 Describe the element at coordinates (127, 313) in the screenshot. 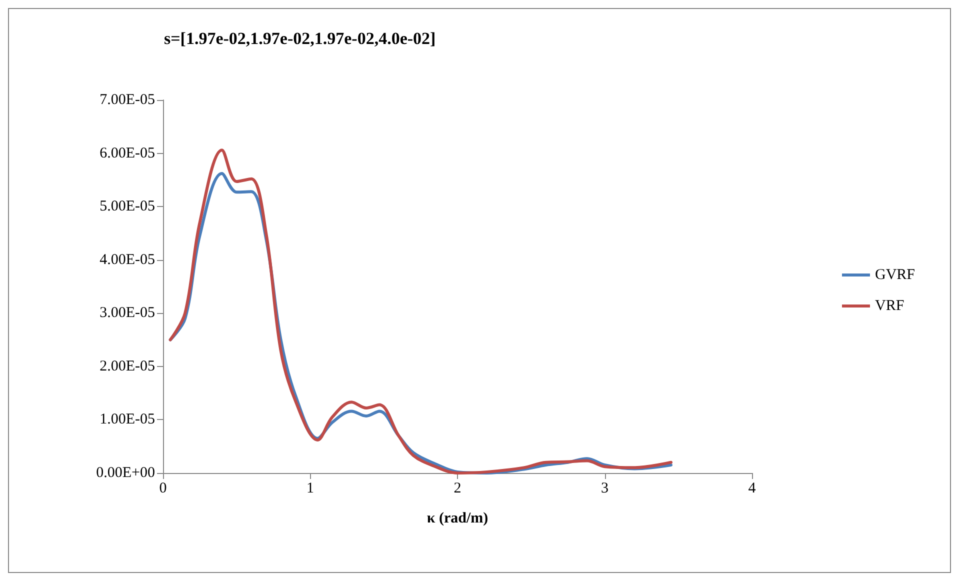

I see `y-tick-label: 3.00E-05` at that location.